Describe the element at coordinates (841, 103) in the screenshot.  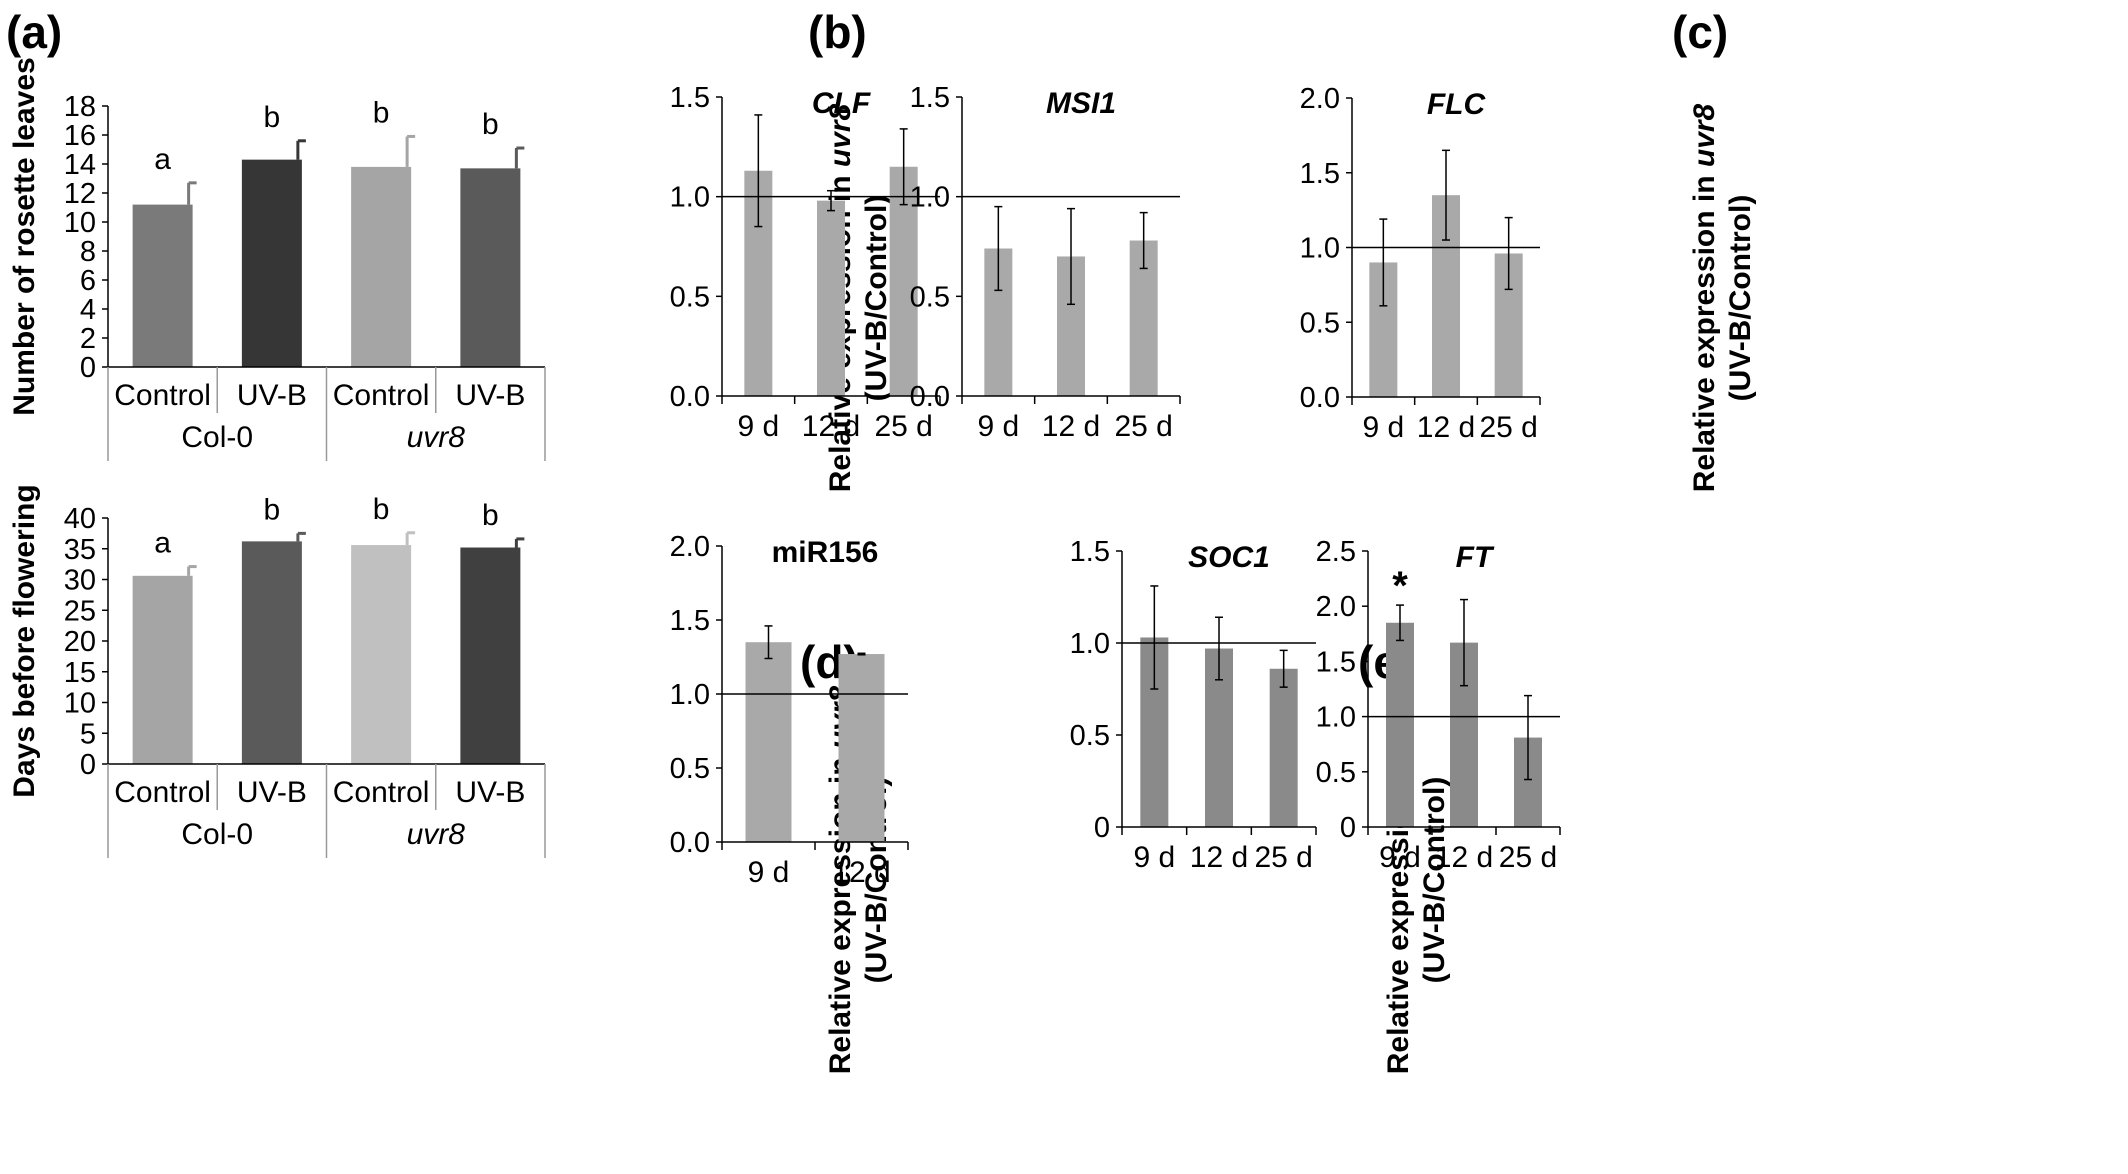
I see `chart-title: CLF` at that location.